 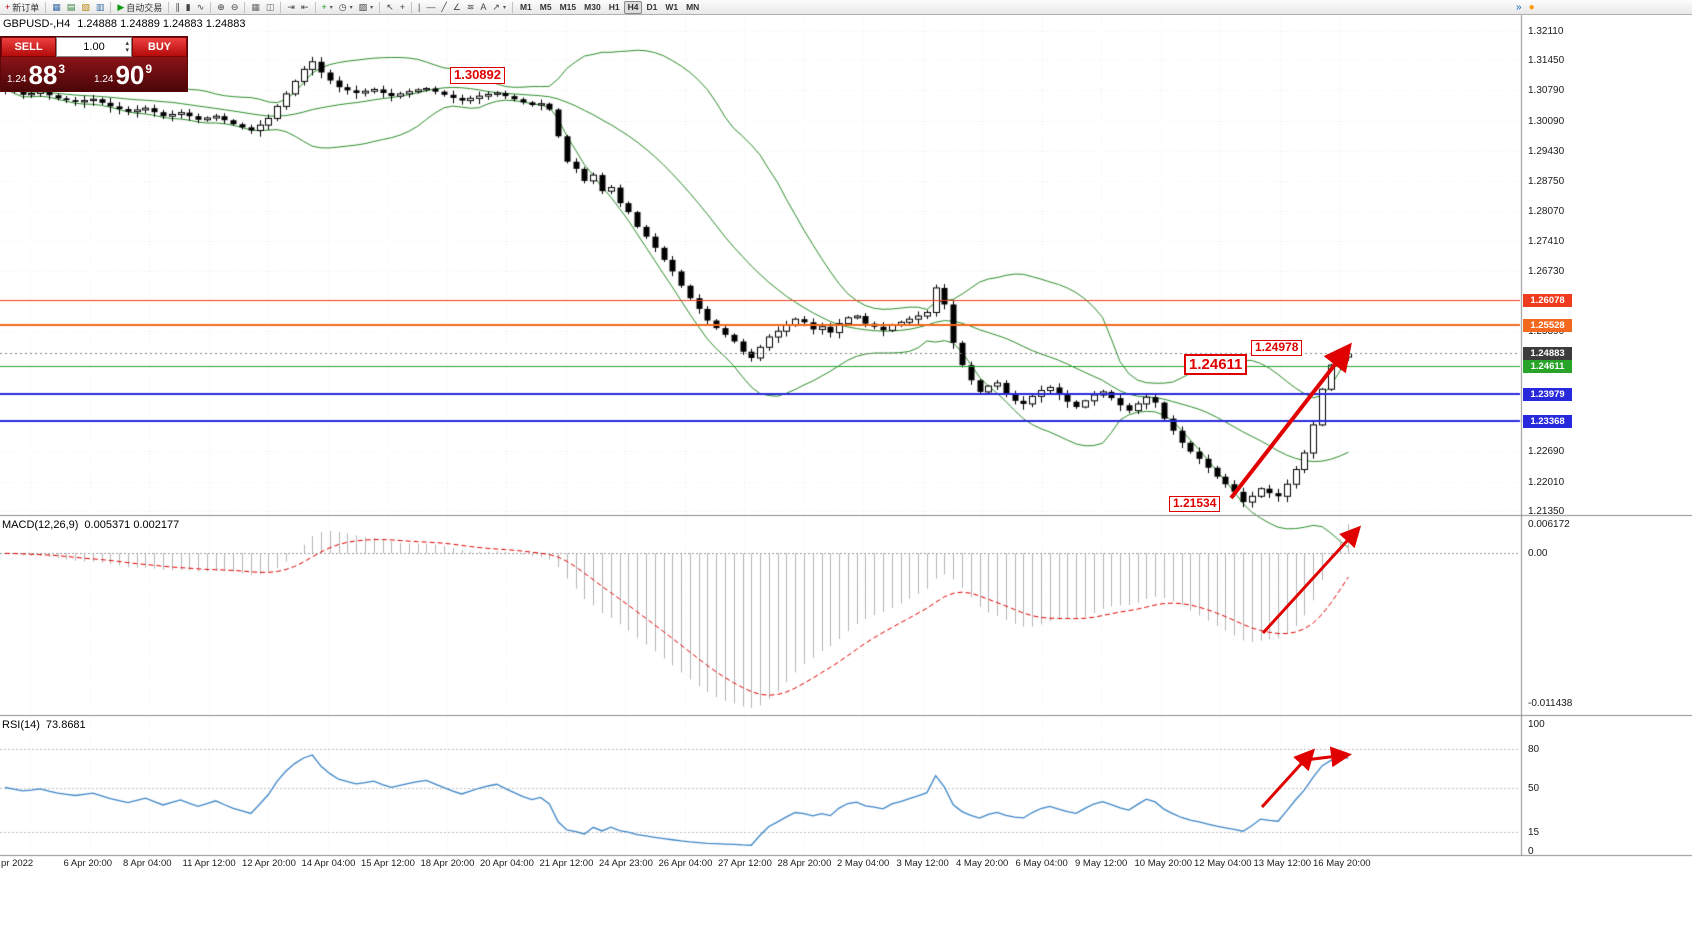 I want to click on timeframe-d1-button: D1, so click(x=652, y=7).